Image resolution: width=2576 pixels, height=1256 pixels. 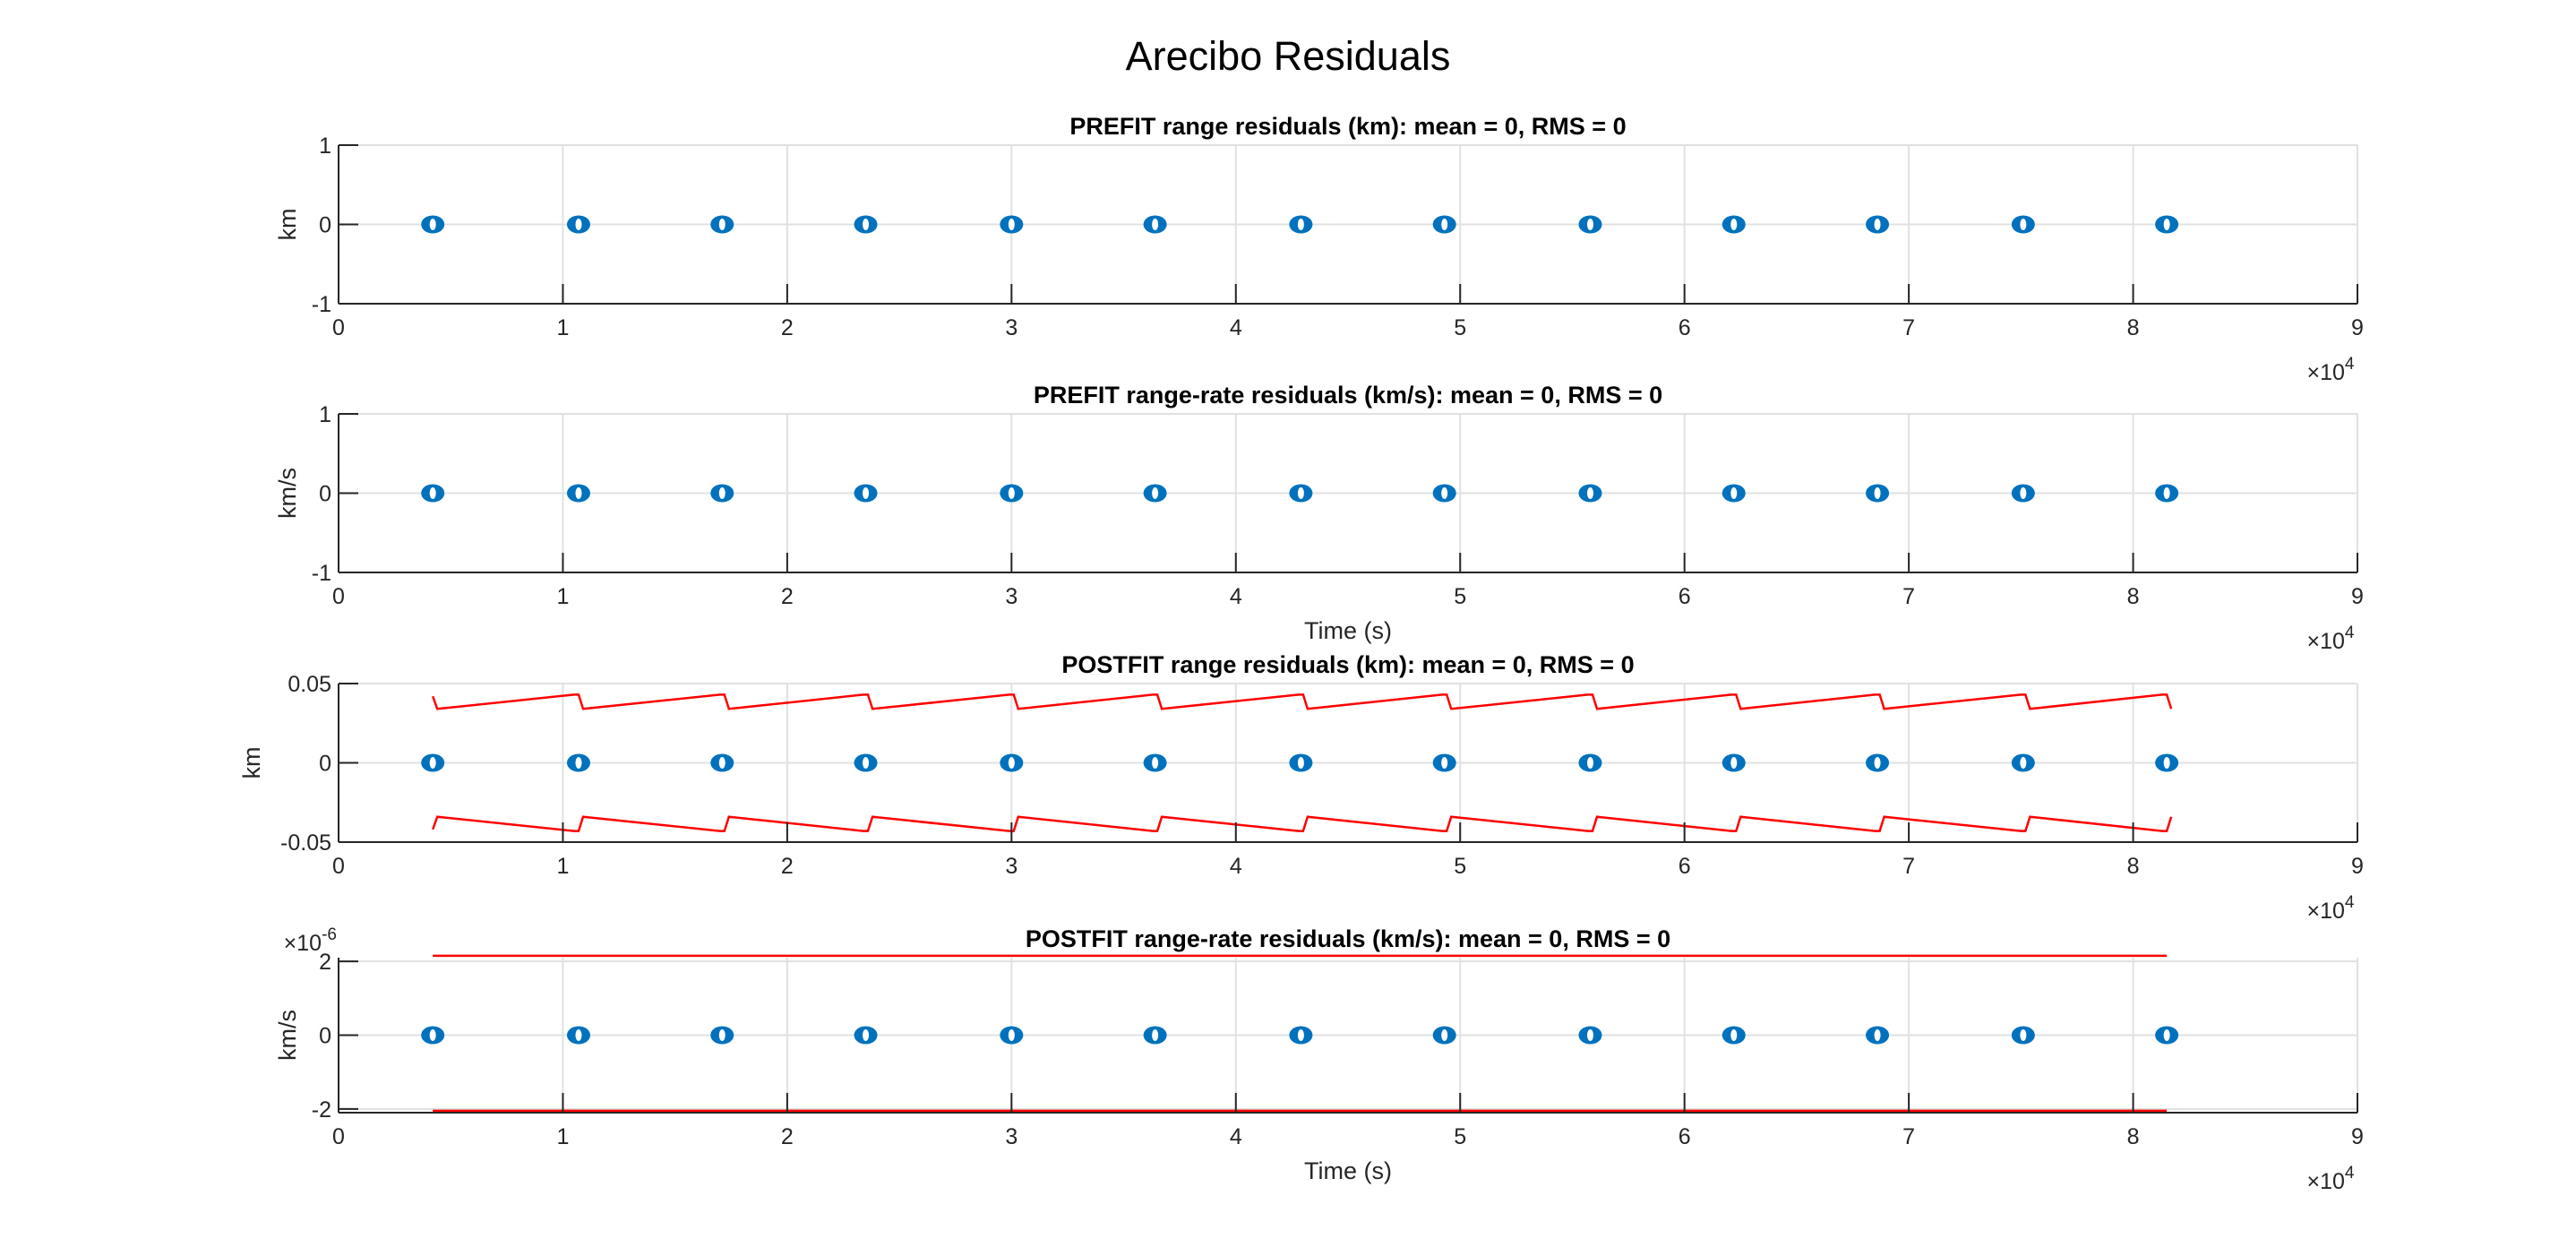 I want to click on bound-line, so click(x=1302, y=823).